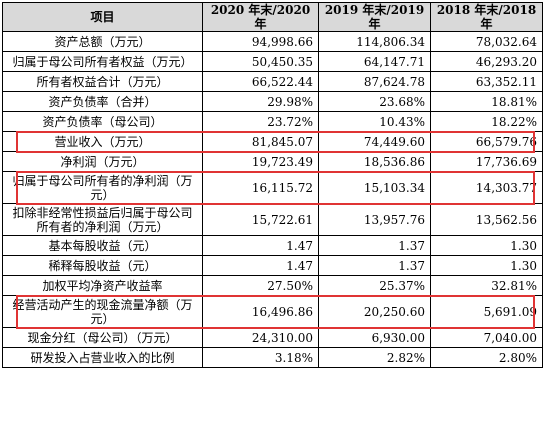 Image resolution: width=550 pixels, height=448 pixels. I want to click on row-label: 基本每股收益（元）, so click(102, 245).